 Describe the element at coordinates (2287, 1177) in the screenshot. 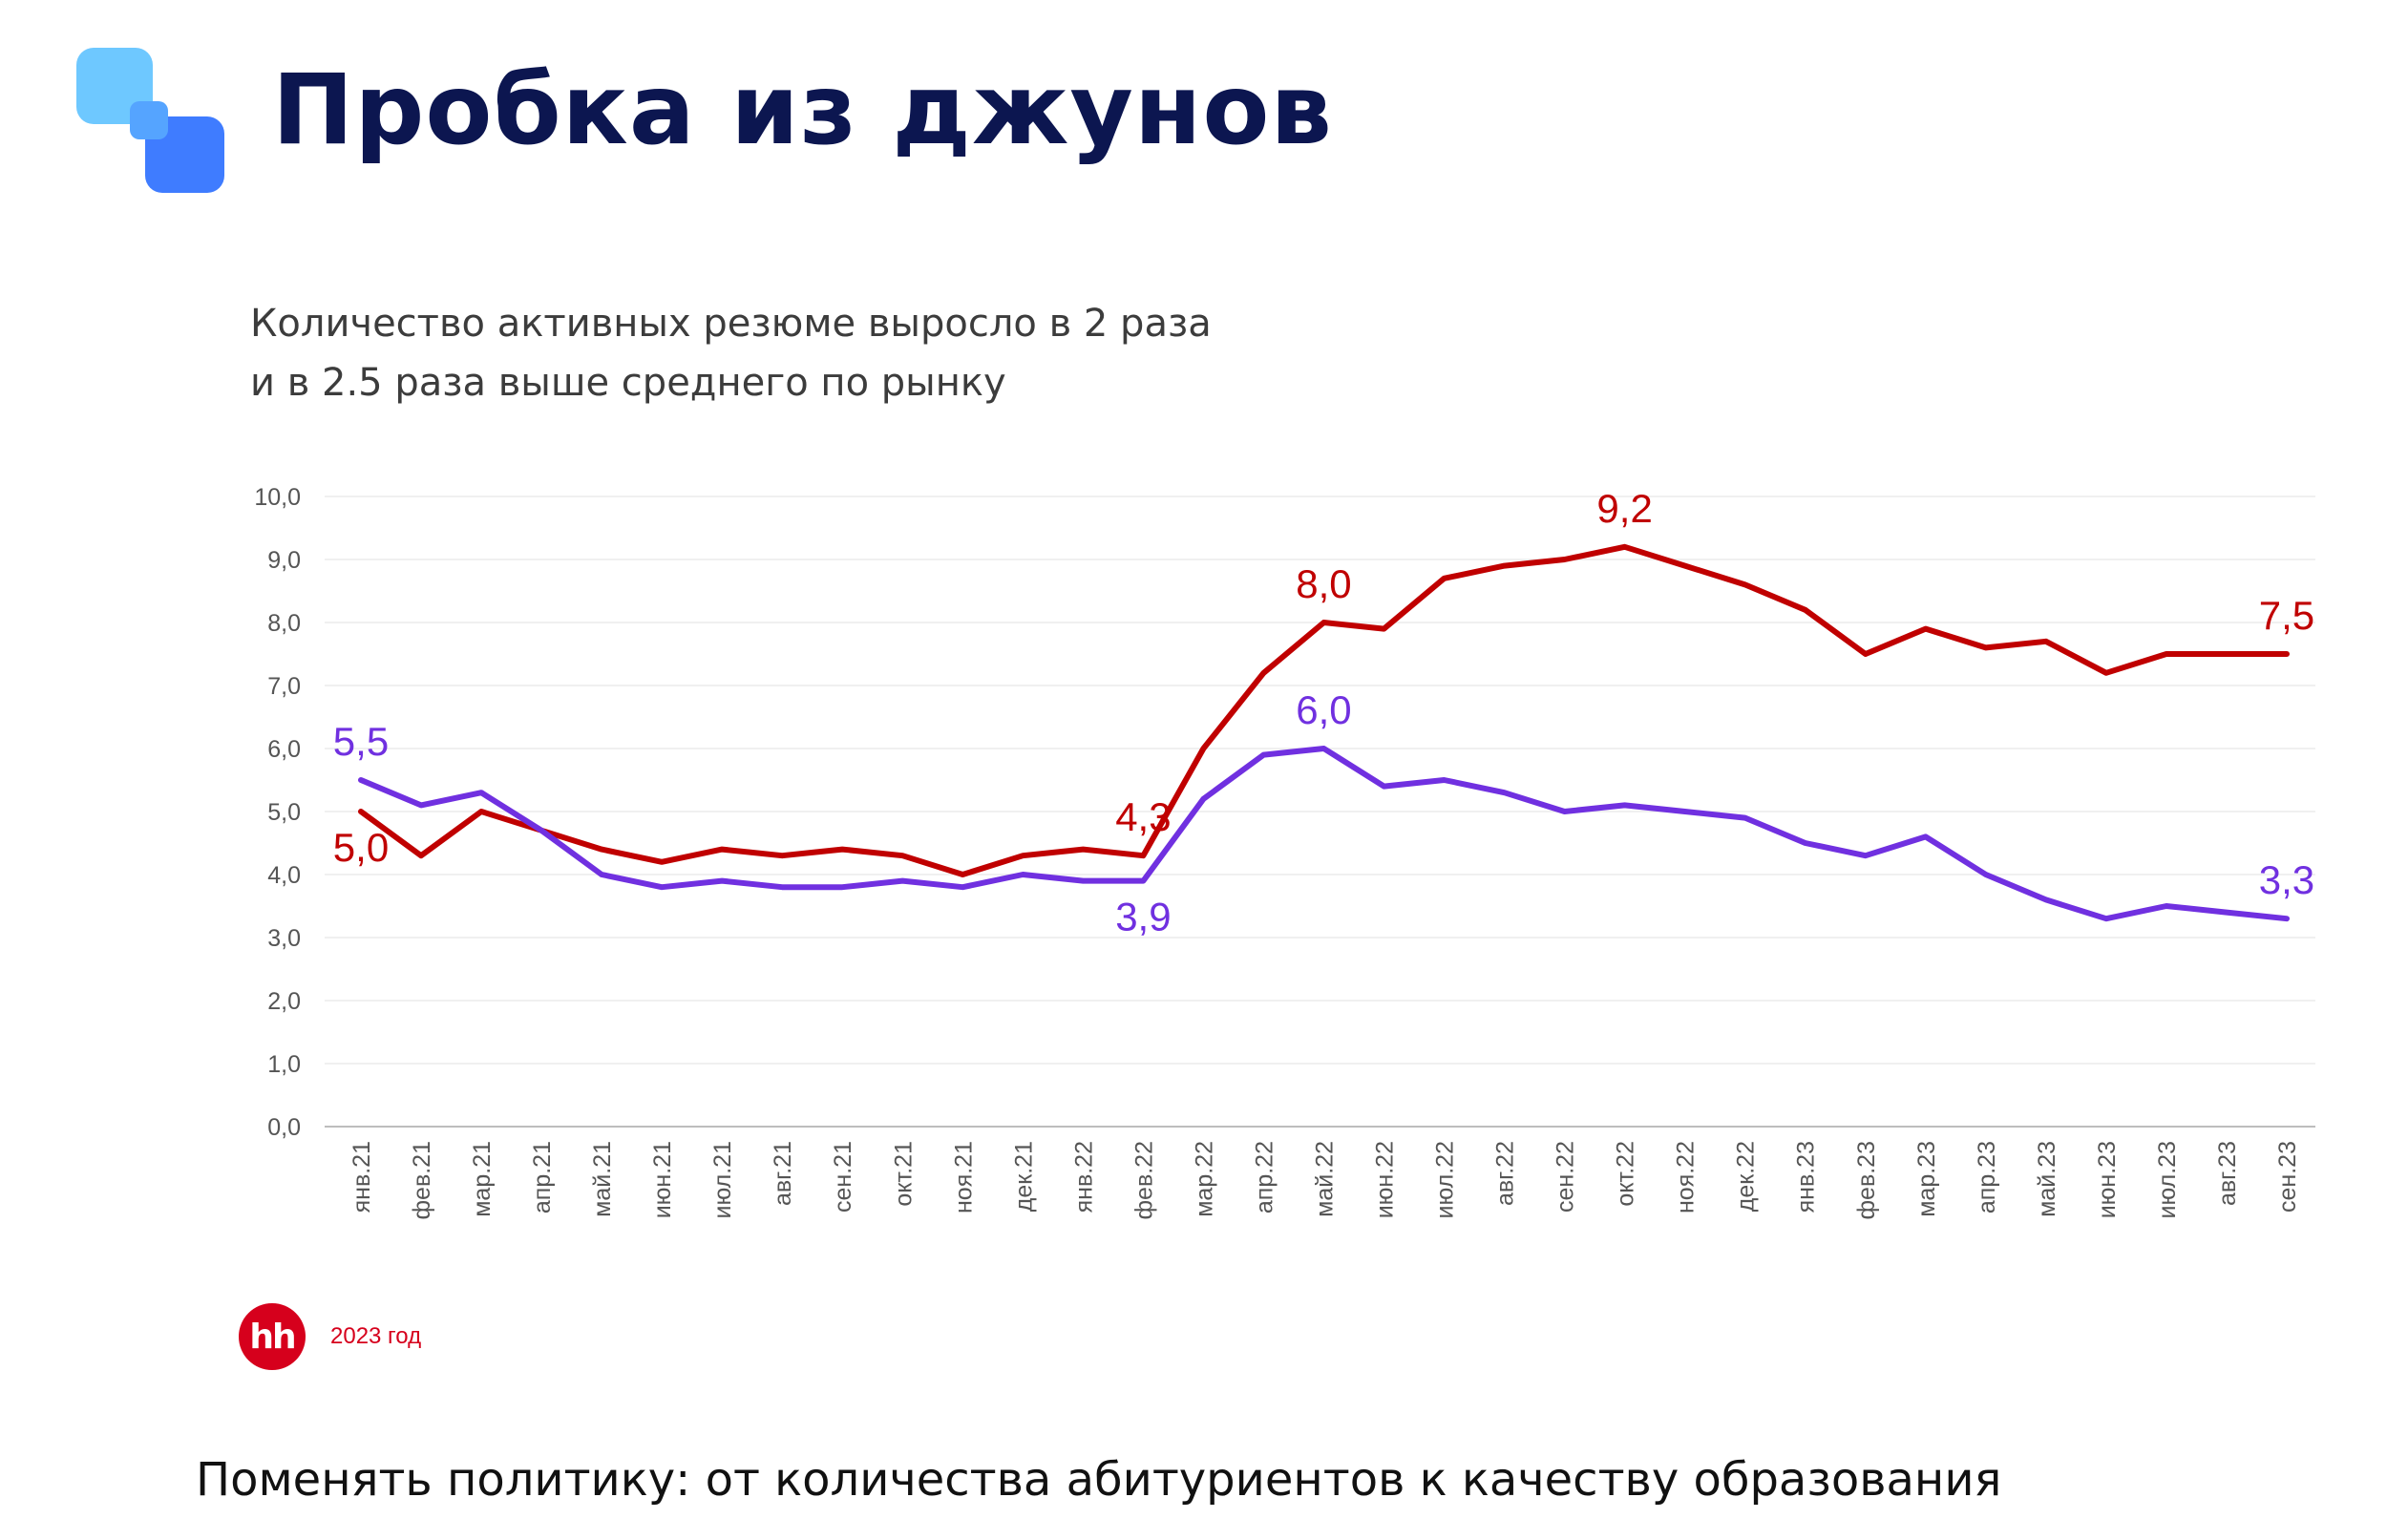

I see `x-tick-label: сен.23` at that location.